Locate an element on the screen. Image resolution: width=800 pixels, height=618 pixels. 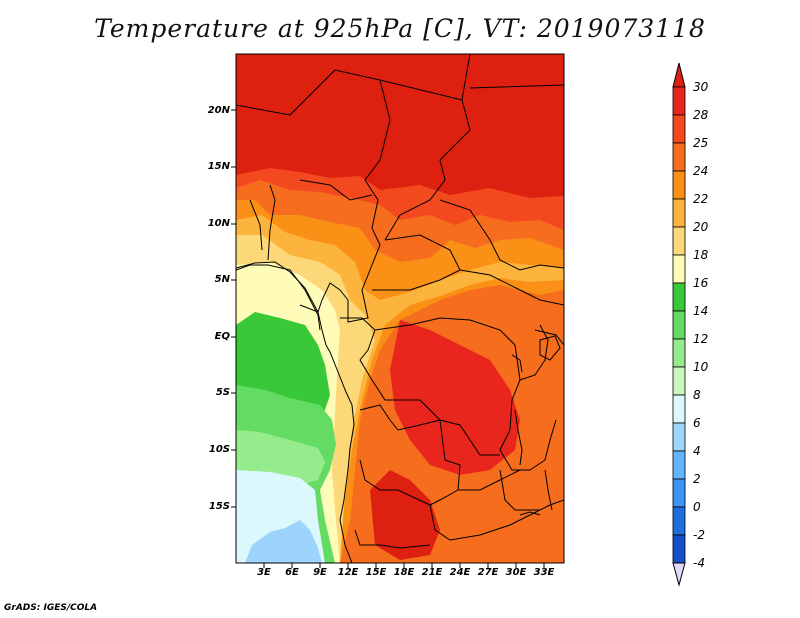
lake-tanganyika is located at coordinates (518, 437).